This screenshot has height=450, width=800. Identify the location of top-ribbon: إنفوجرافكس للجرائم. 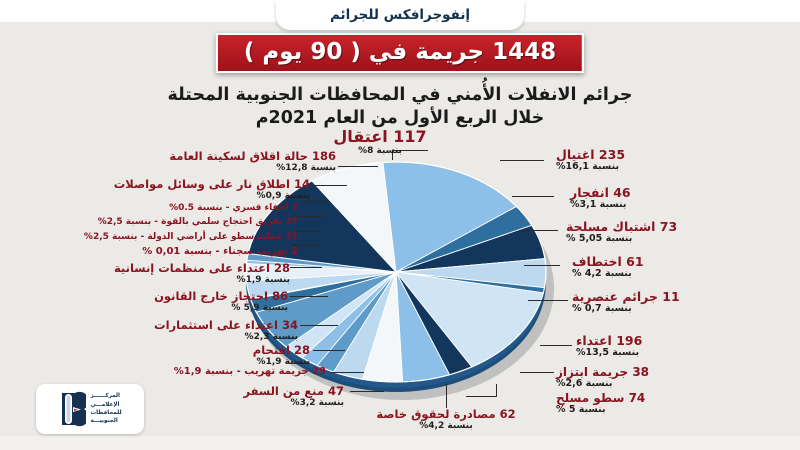
(400, 15).